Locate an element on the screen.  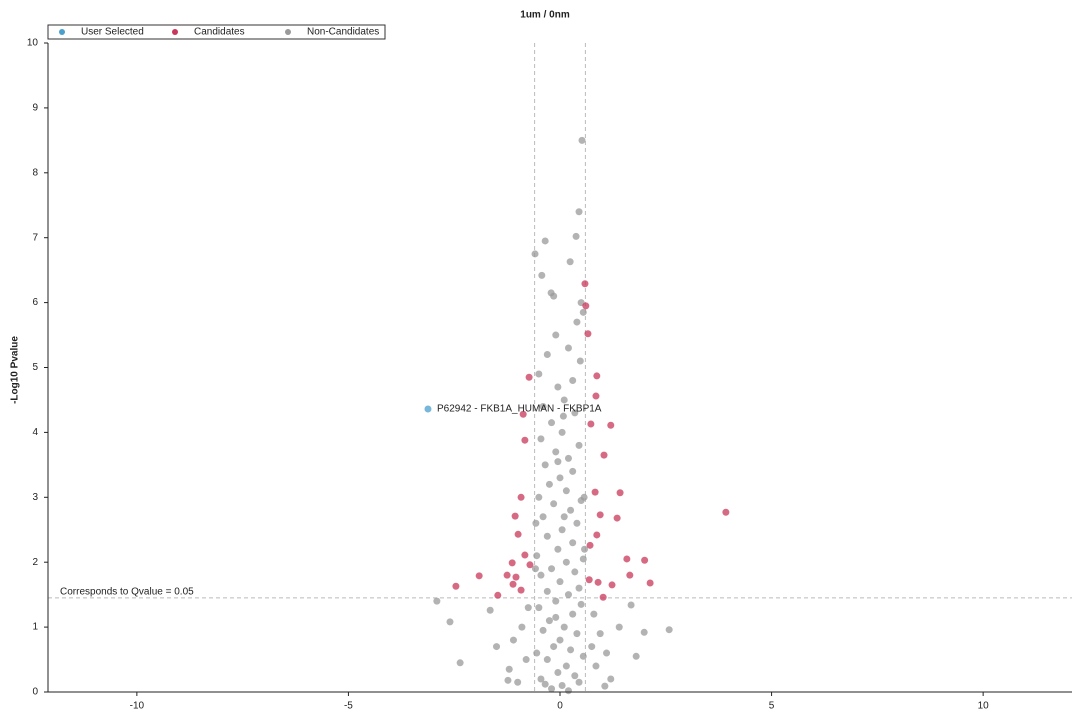
y-axis-label: -Log10 Pvalue is located at coordinates (15, 370).